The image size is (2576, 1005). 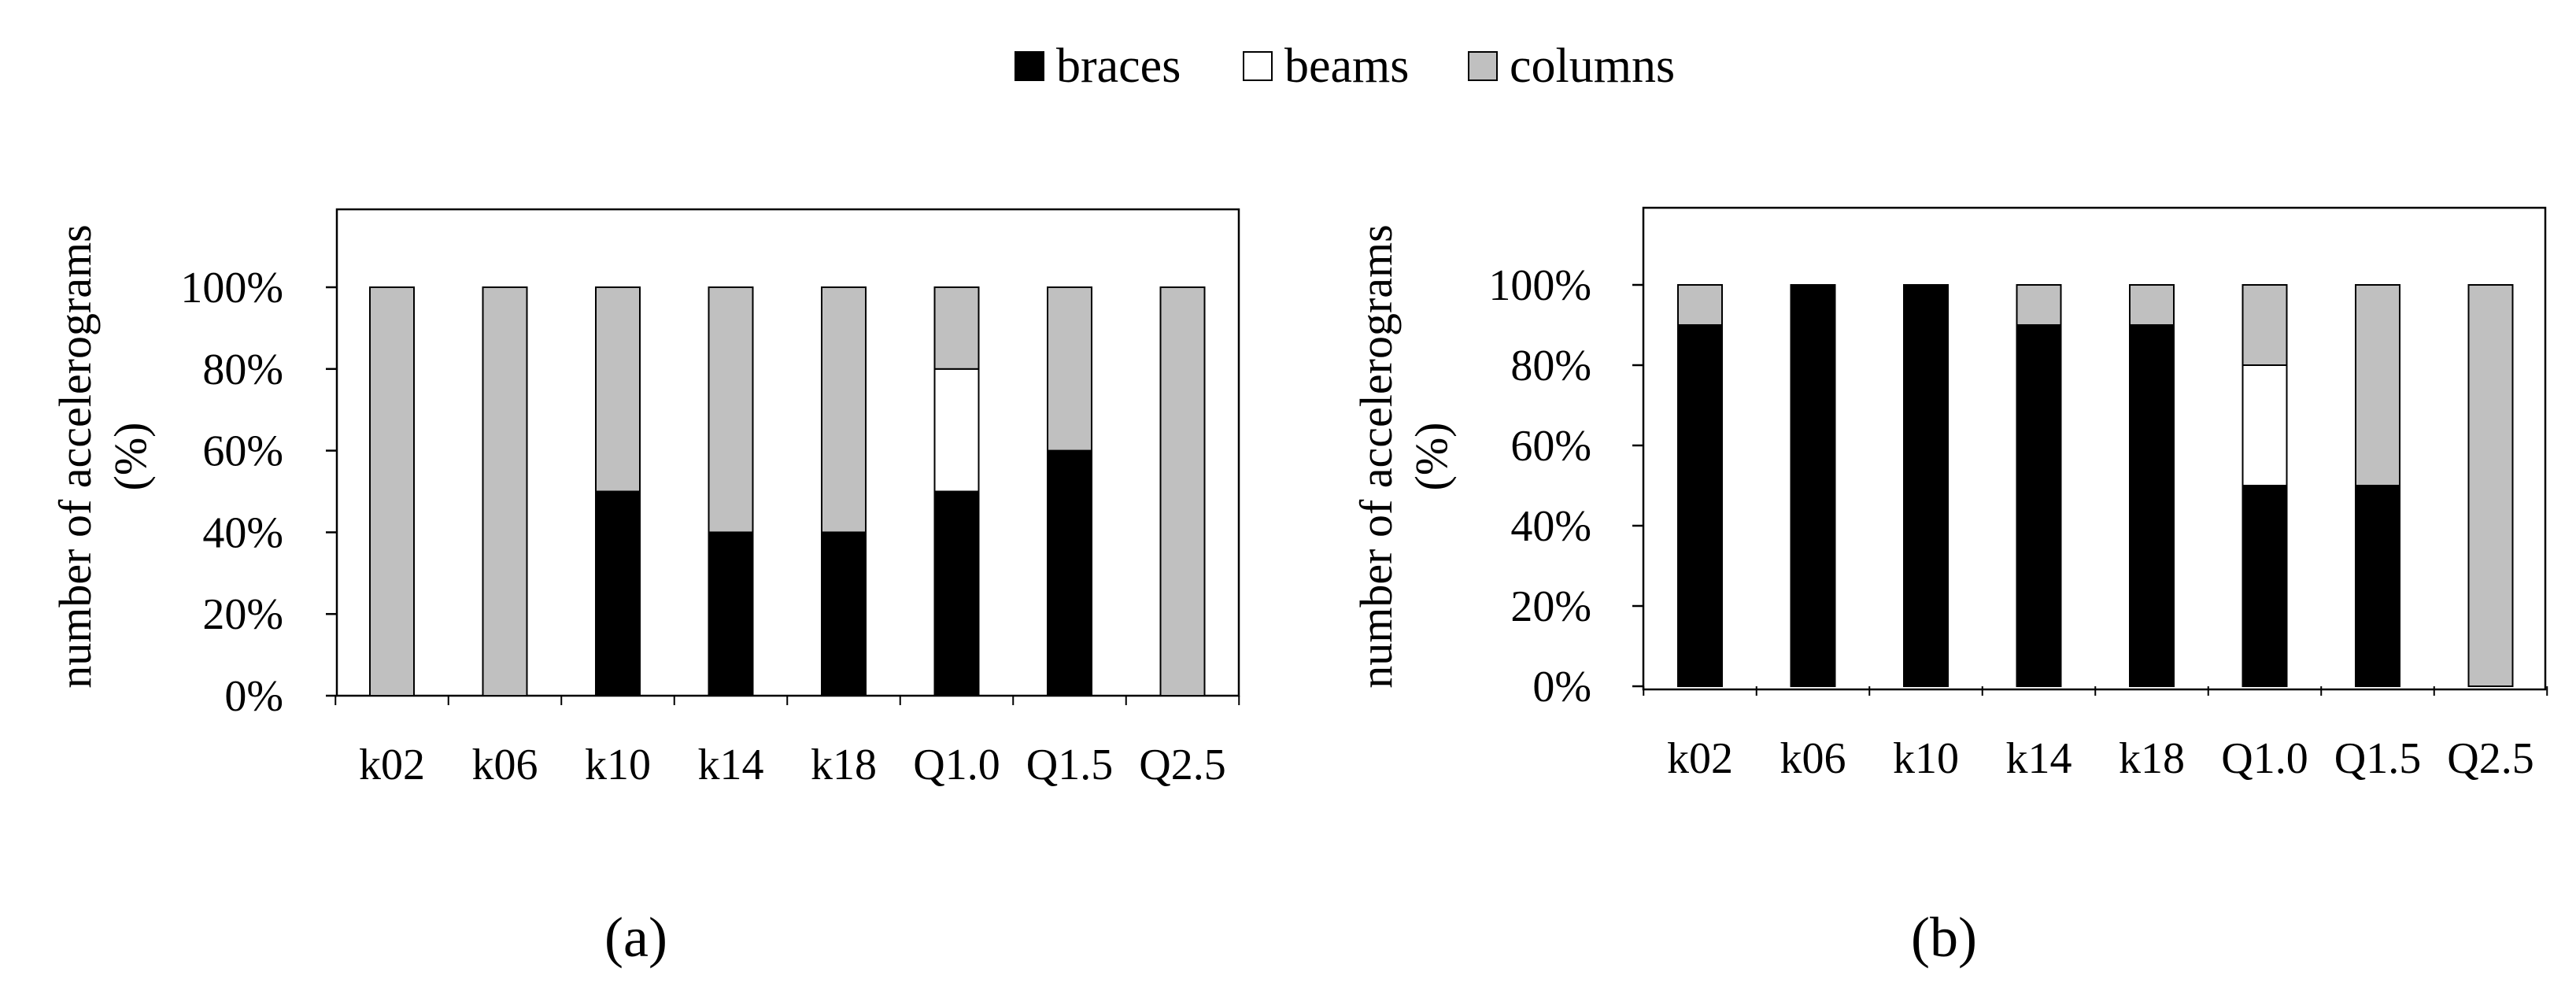 I want to click on x-tick-label-b: k14, so click(x=2039, y=758).